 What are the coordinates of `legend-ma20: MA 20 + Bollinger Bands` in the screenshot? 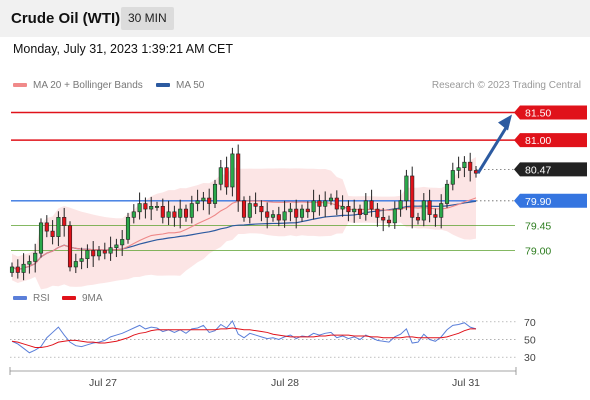 It's located at (78, 85).